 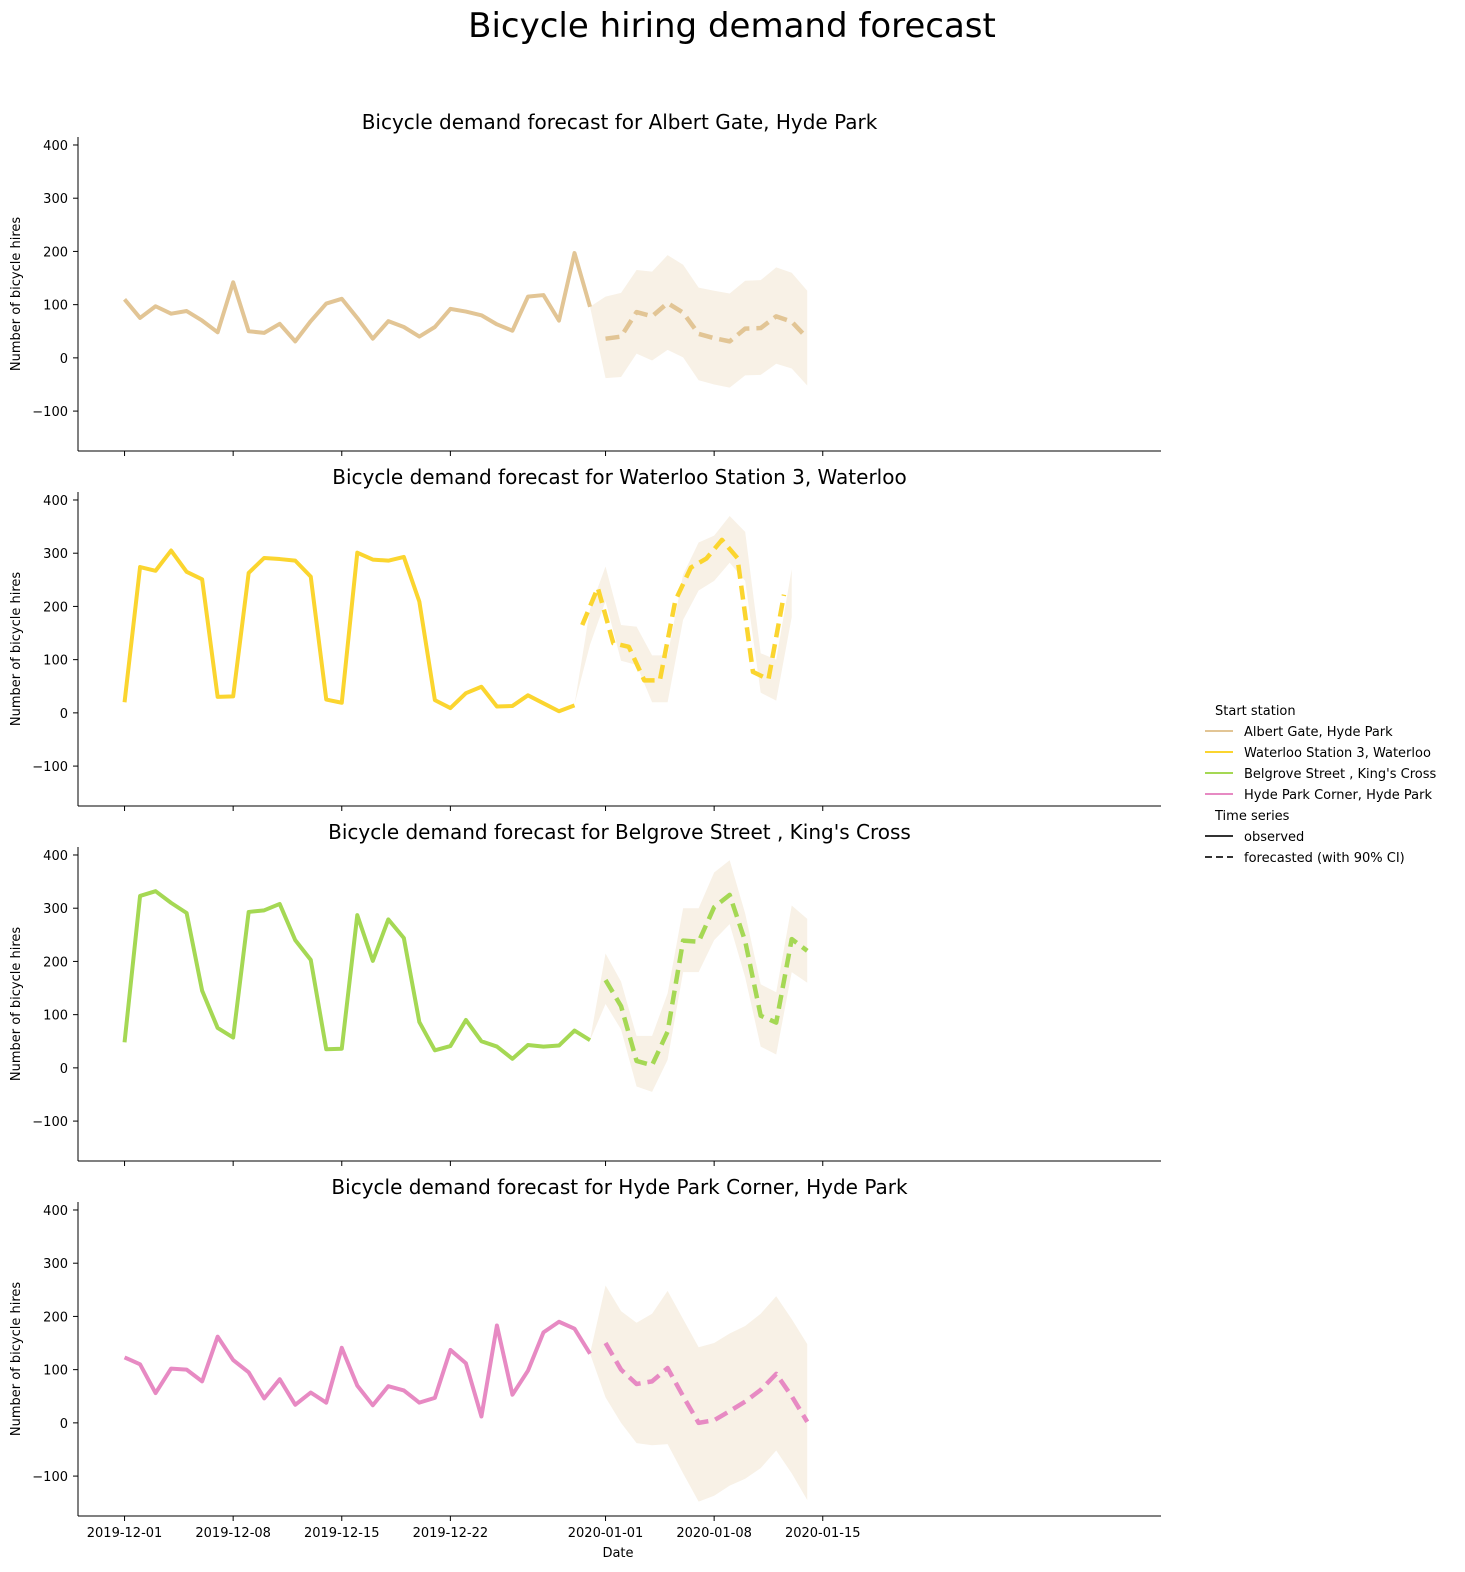 What do you see at coordinates (606, 1533) in the screenshot?
I see `x-tick-label: 2020-01-01` at bounding box center [606, 1533].